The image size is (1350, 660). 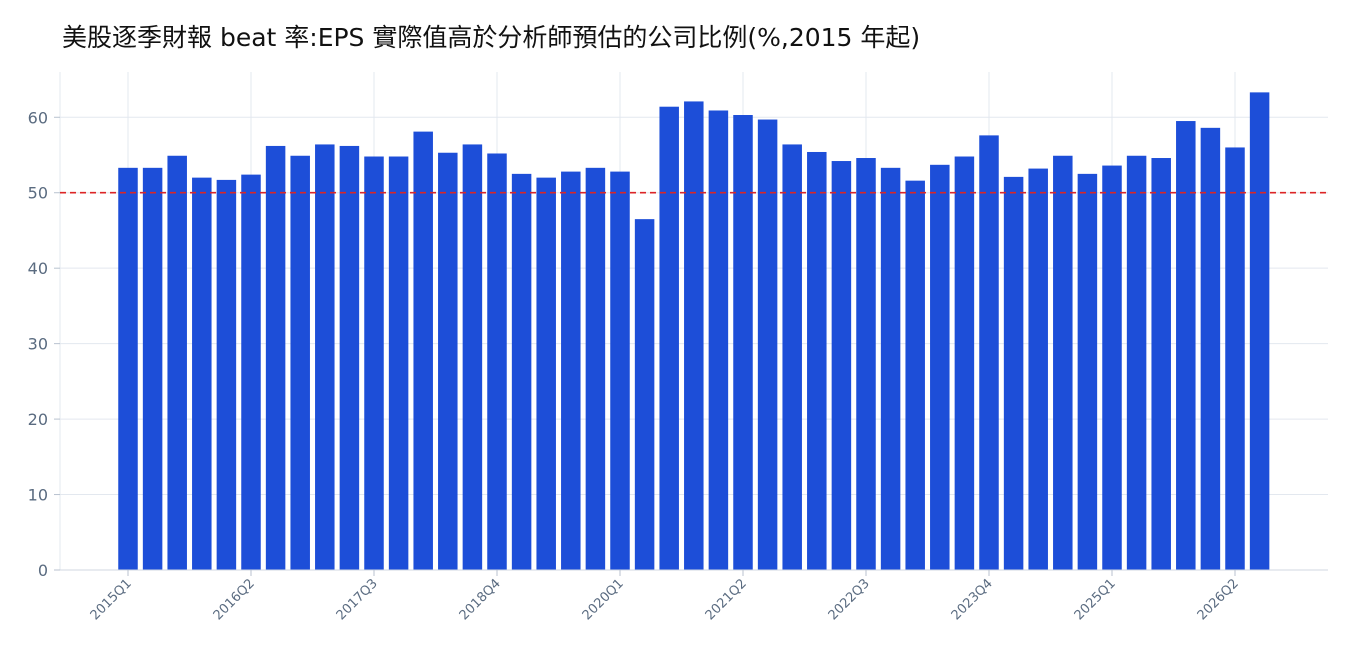 I want to click on y-tick-label: 20, so click(x=38, y=419).